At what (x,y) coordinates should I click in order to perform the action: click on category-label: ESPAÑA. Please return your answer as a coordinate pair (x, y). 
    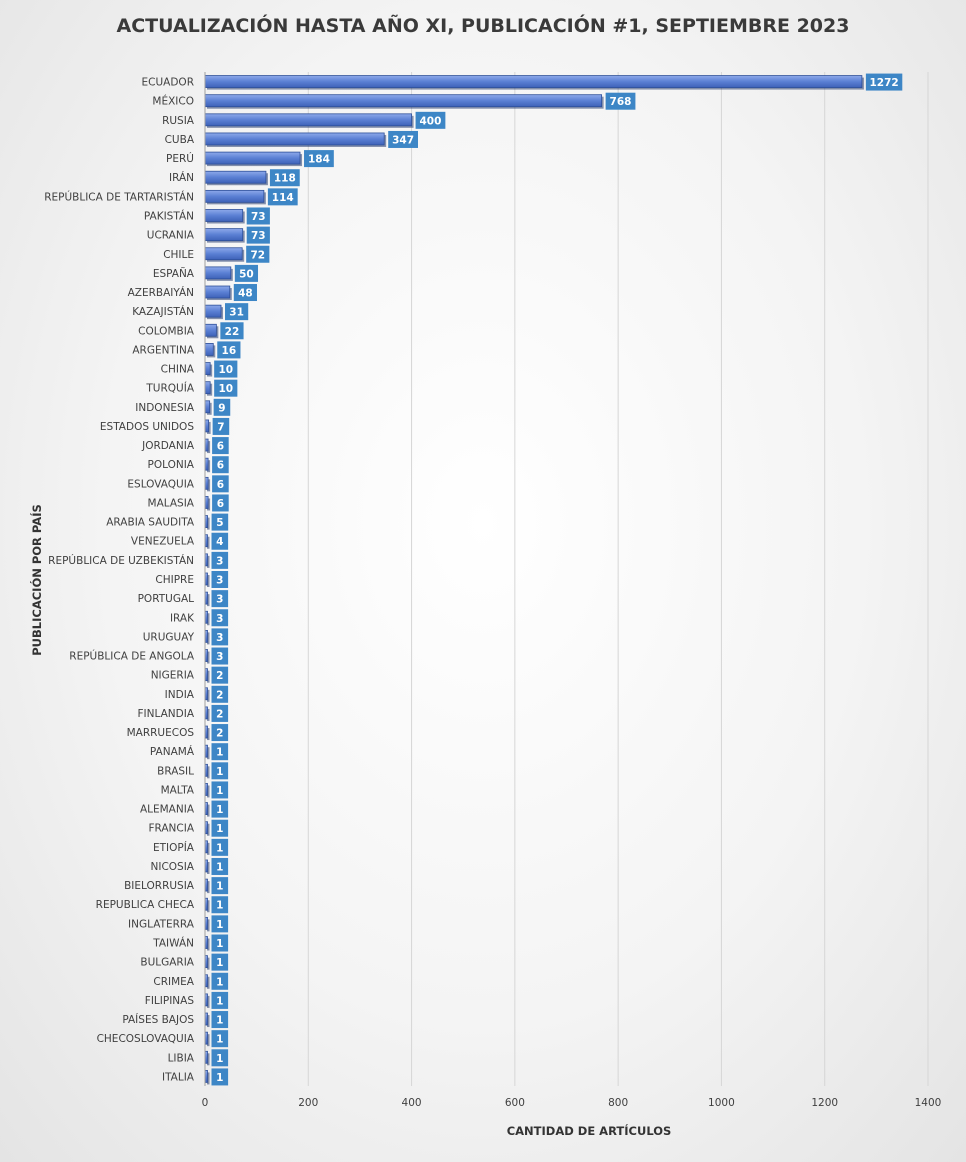
    Looking at the image, I should click on (174, 273).